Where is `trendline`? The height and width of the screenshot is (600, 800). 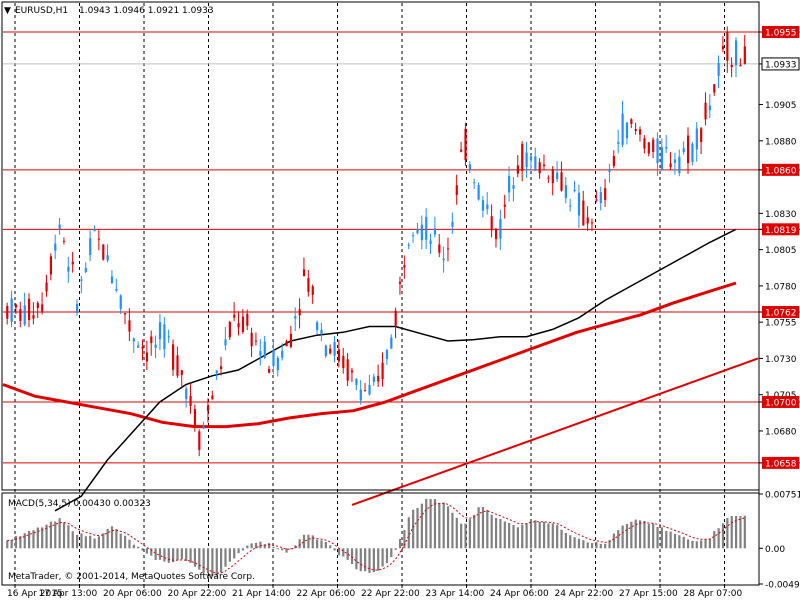 trendline is located at coordinates (555, 431).